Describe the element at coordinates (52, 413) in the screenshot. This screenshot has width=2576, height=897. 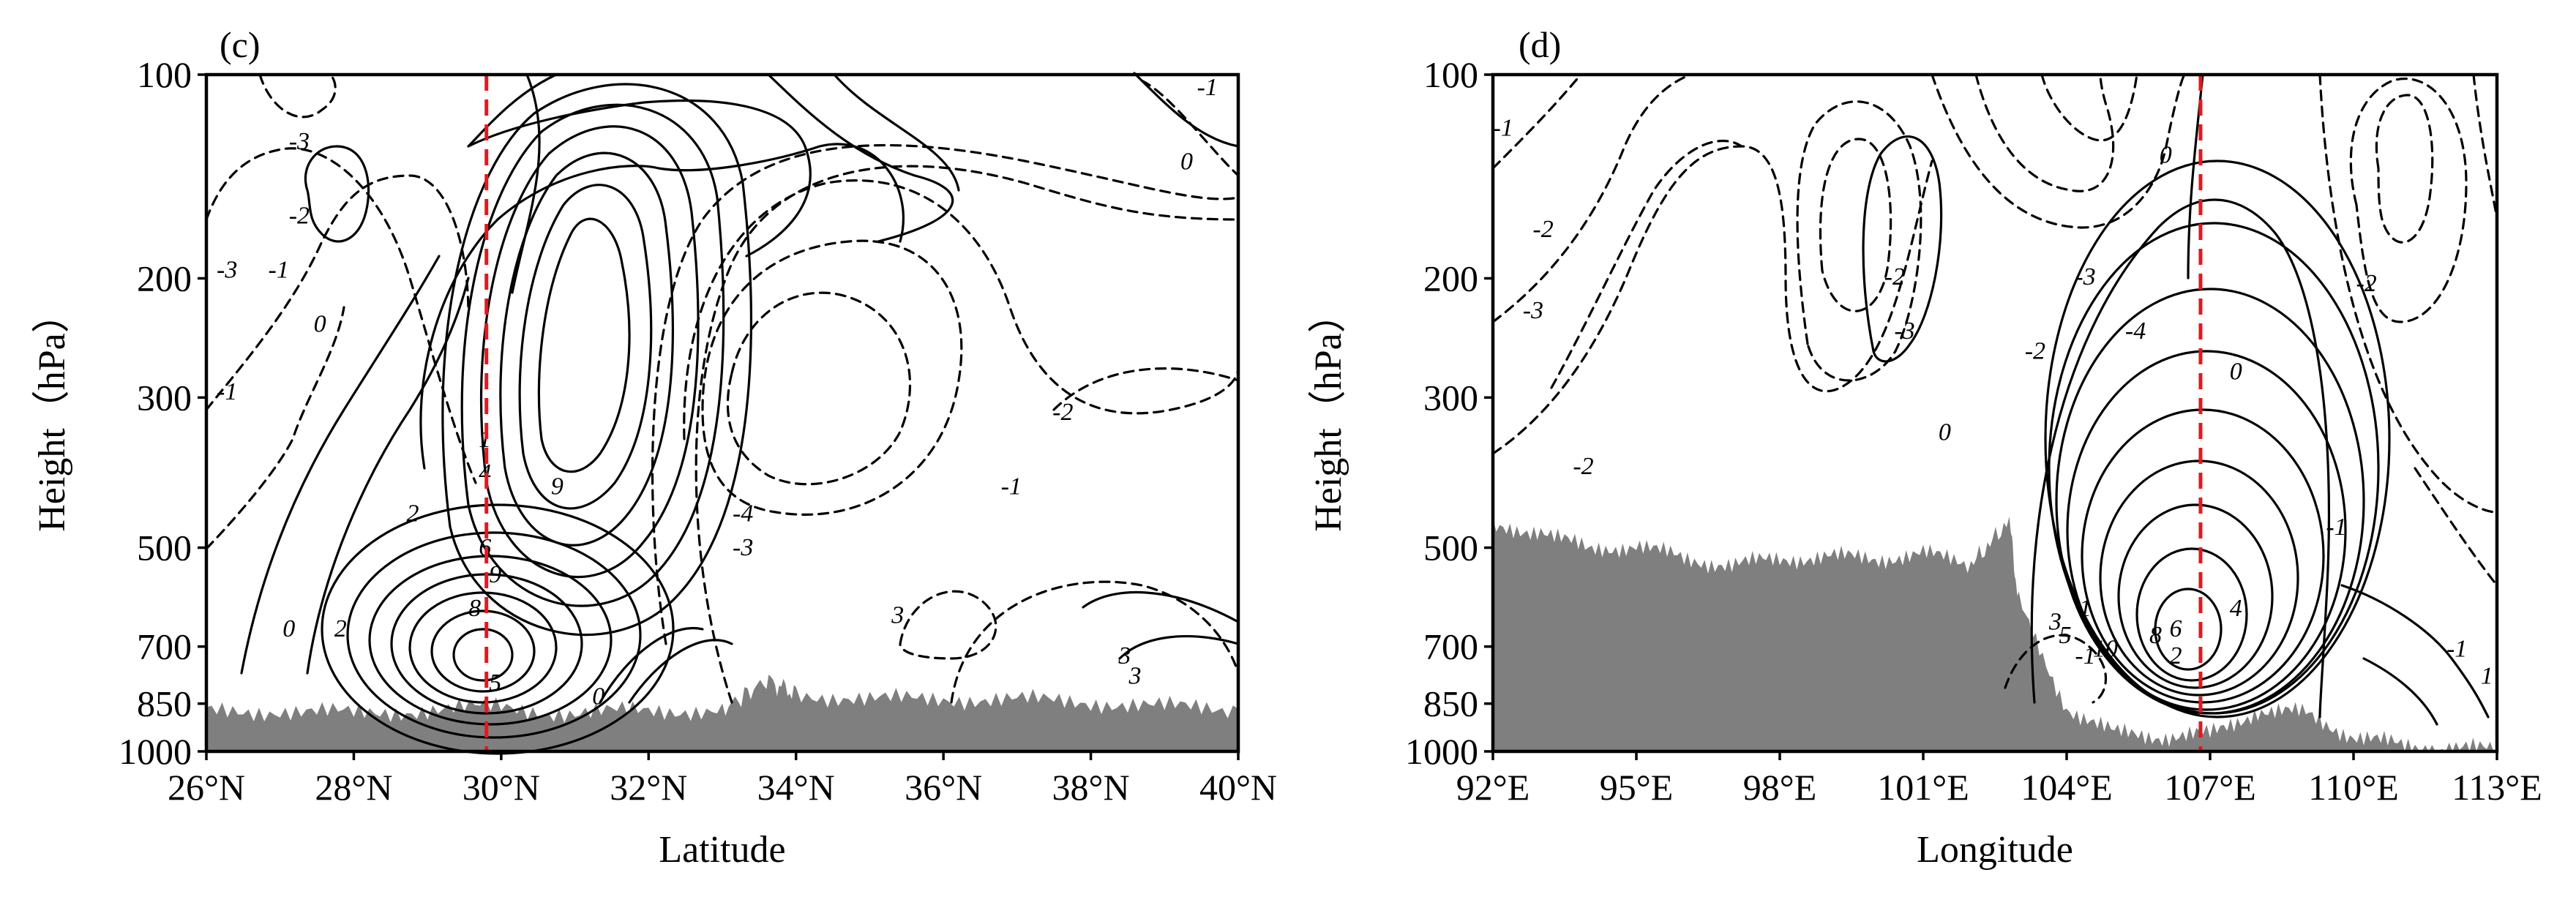
I see `panel-c-y-axis-label: Height（hPa）` at that location.